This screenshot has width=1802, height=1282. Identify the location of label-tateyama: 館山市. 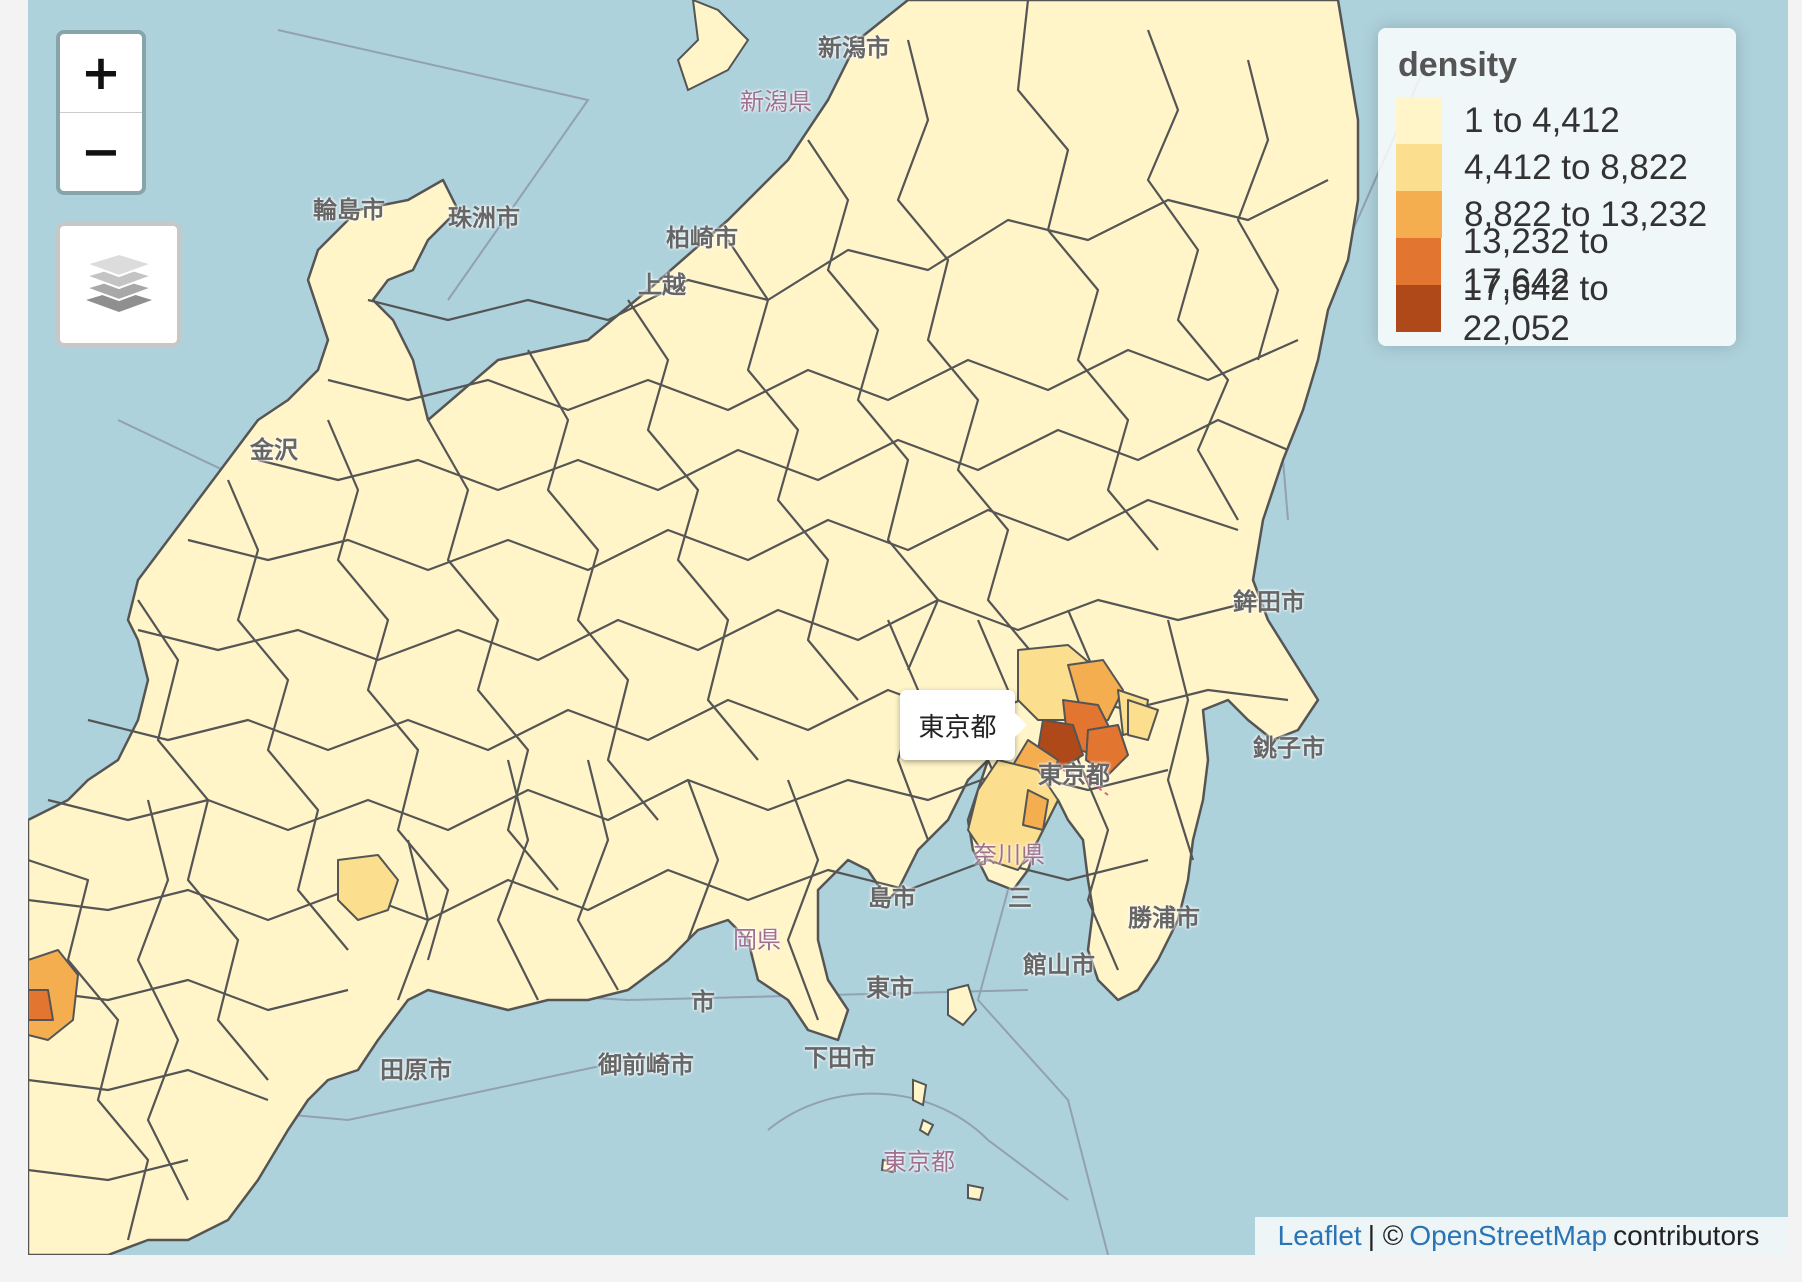
(1059, 965).